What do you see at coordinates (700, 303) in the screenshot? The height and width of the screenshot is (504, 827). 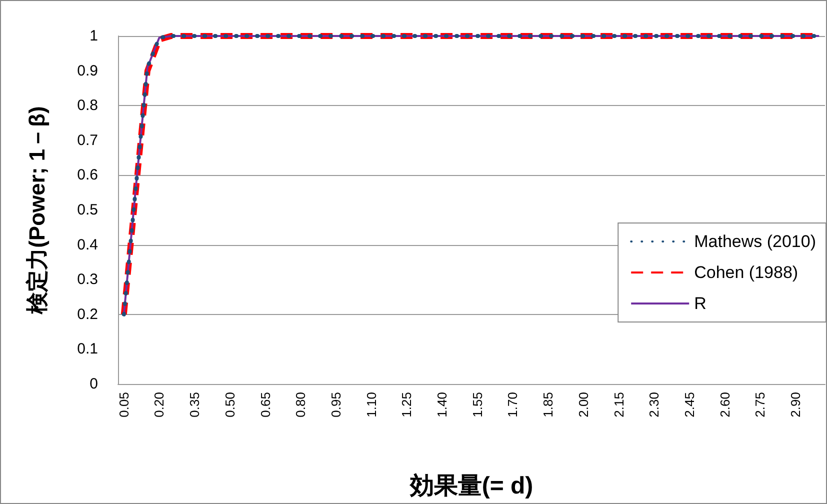 I see `legend-label: R` at bounding box center [700, 303].